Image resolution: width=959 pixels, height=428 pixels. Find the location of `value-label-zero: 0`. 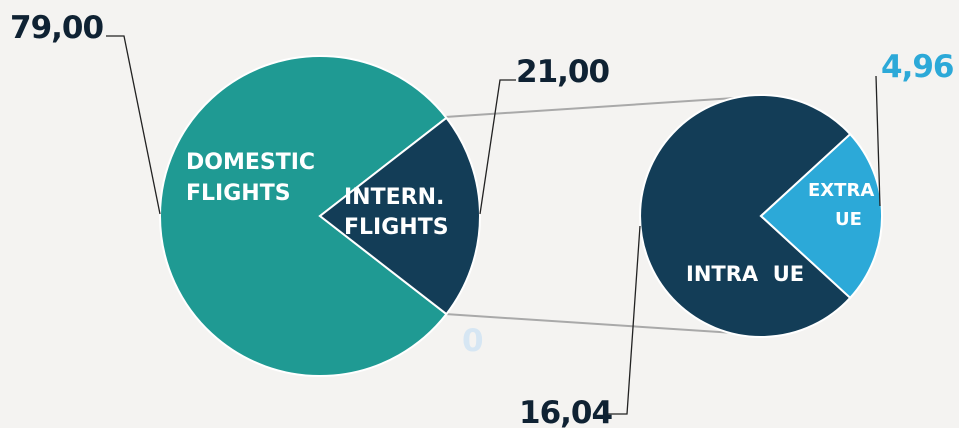

value-label-zero: 0 is located at coordinates (472, 341).